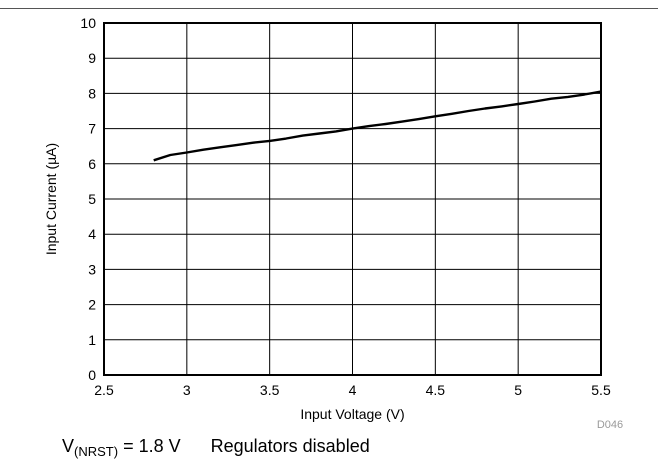 This screenshot has height=466, width=658. I want to click on y-tick-label: 6, so click(92, 164).